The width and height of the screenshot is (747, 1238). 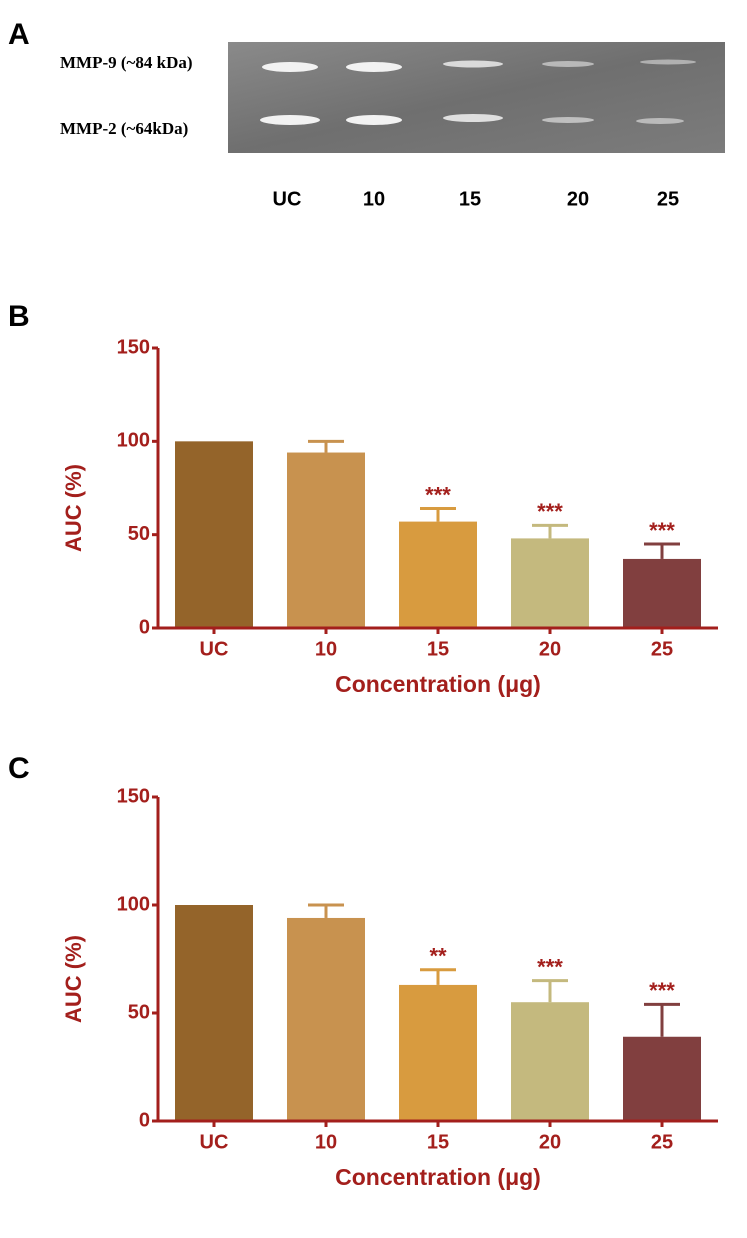 What do you see at coordinates (374, 199) in the screenshot?
I see `lane-label: 10` at bounding box center [374, 199].